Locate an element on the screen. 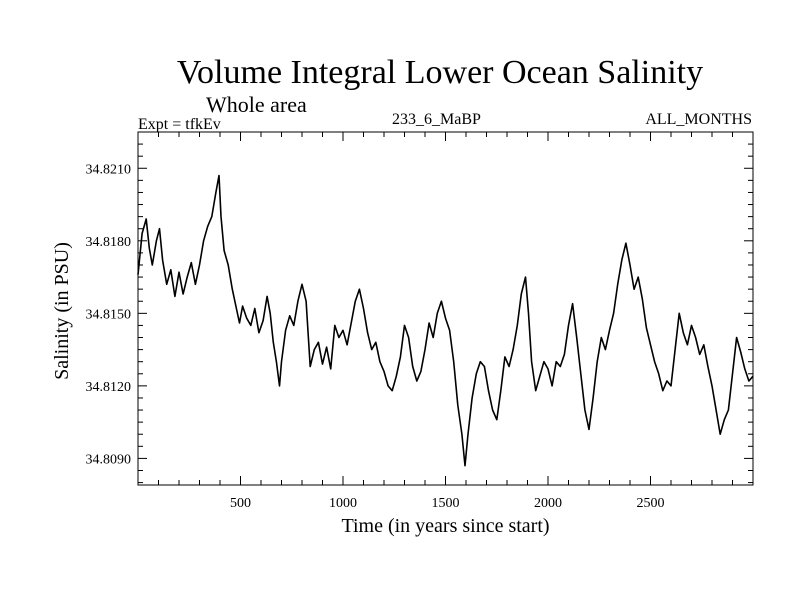  x-tick-label: 500 is located at coordinates (240, 503).